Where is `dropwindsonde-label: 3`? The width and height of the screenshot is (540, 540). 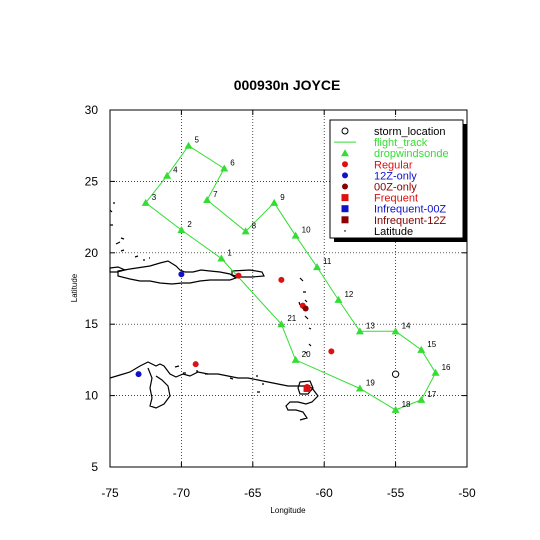
dropwindsonde-label: 3 is located at coordinates (154, 197).